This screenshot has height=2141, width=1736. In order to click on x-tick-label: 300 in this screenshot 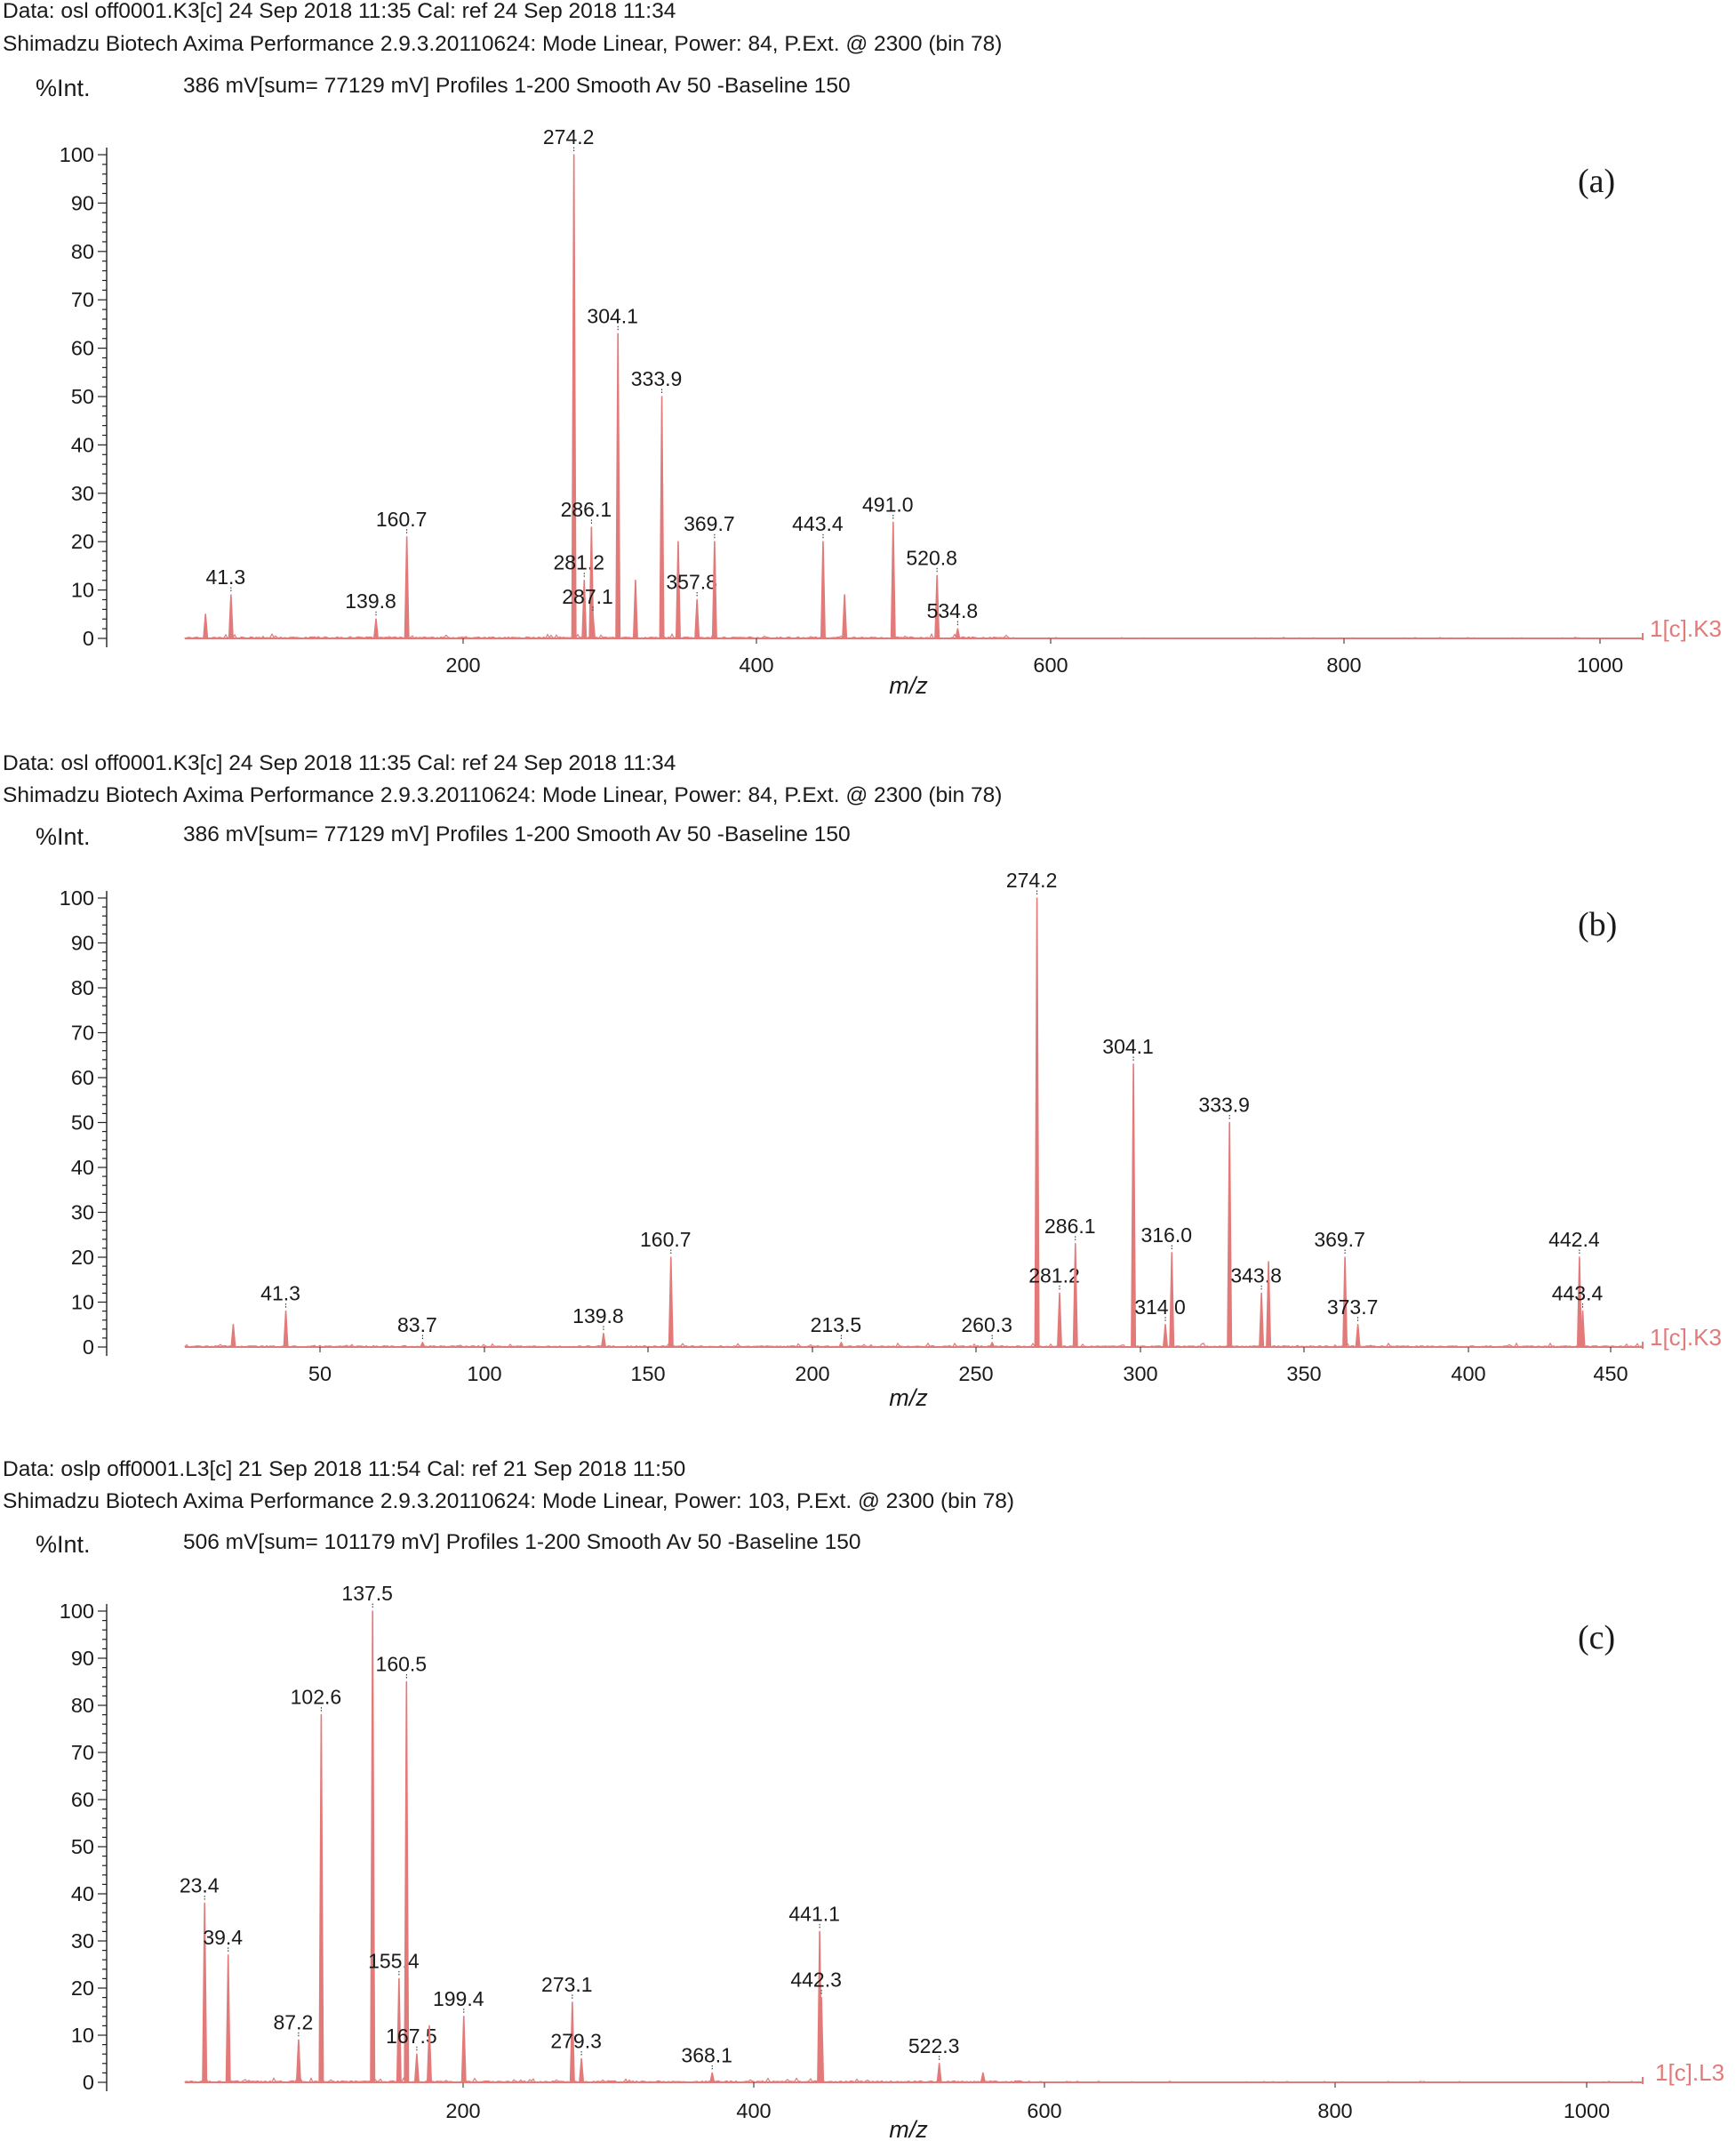, I will do `click(1140, 1373)`.